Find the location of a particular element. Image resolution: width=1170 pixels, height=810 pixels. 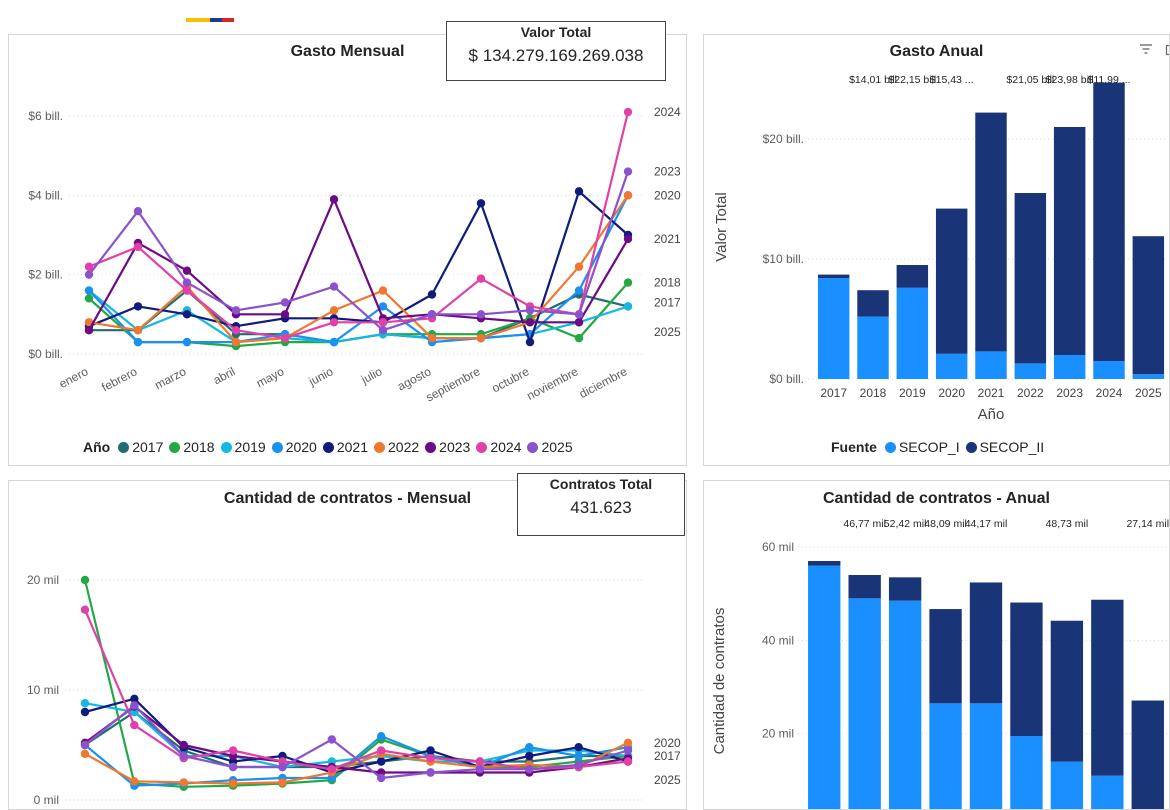

legend-label: 2022 is located at coordinates (403, 447).